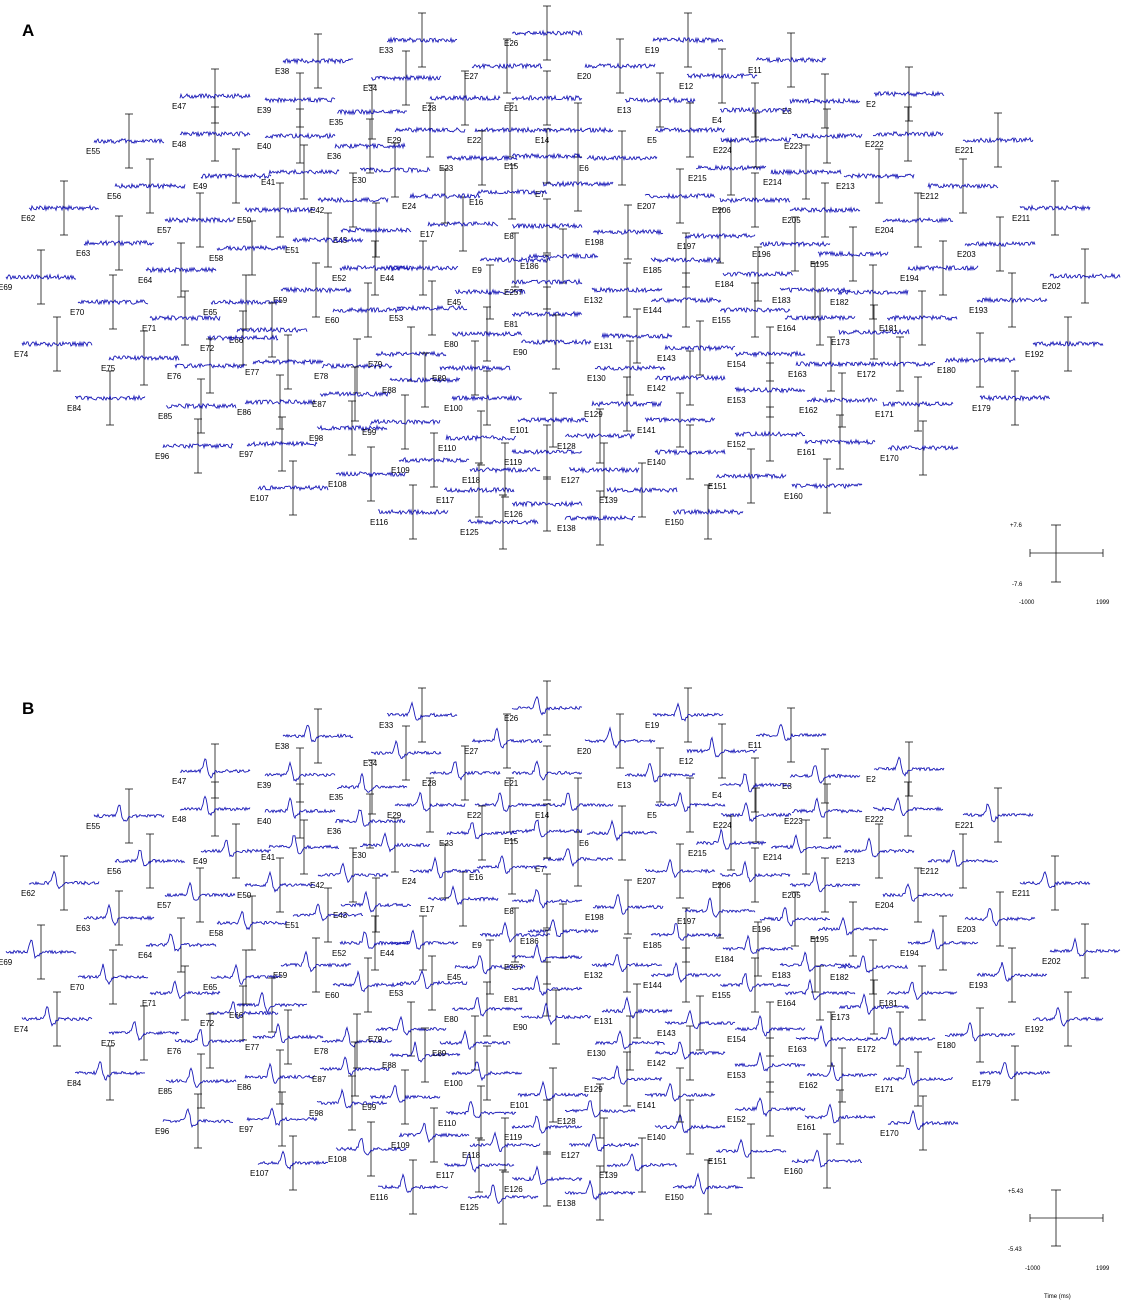 The width and height of the screenshot is (1123, 1300). Describe the element at coordinates (624, 907) in the screenshot. I see `electrode-e198-b: E198` at that location.